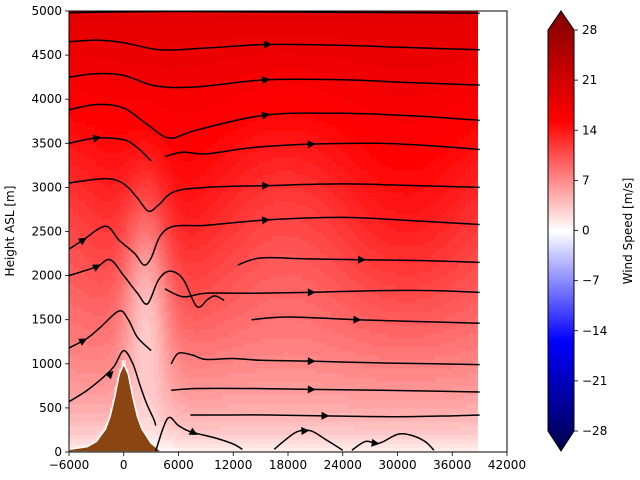 Image resolution: width=640 pixels, height=480 pixels. Describe the element at coordinates (591, 281) in the screenshot. I see `colorbar-tick-label: −7` at that location.